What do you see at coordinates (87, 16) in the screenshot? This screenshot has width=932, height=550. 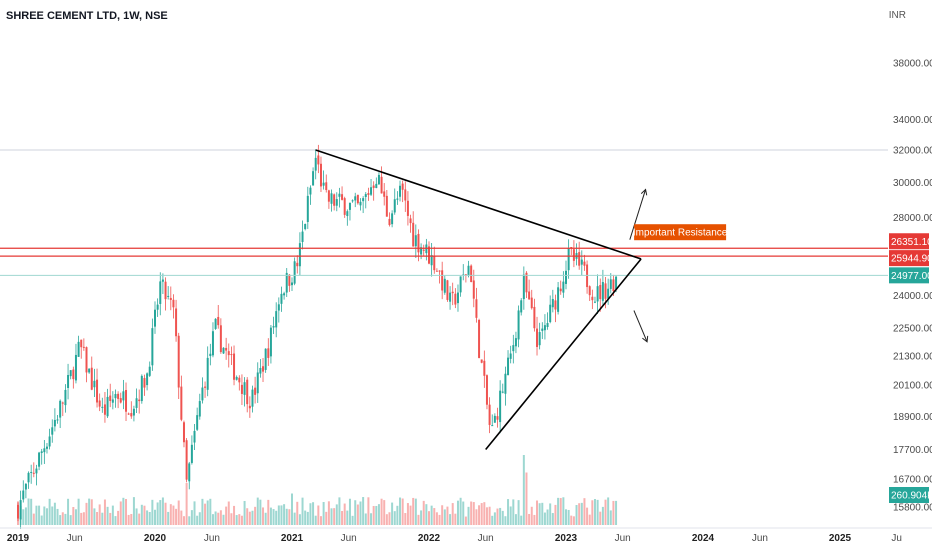 I see `chart-title: SHREE CEMENT LTD, 1W, NSE` at bounding box center [87, 16].